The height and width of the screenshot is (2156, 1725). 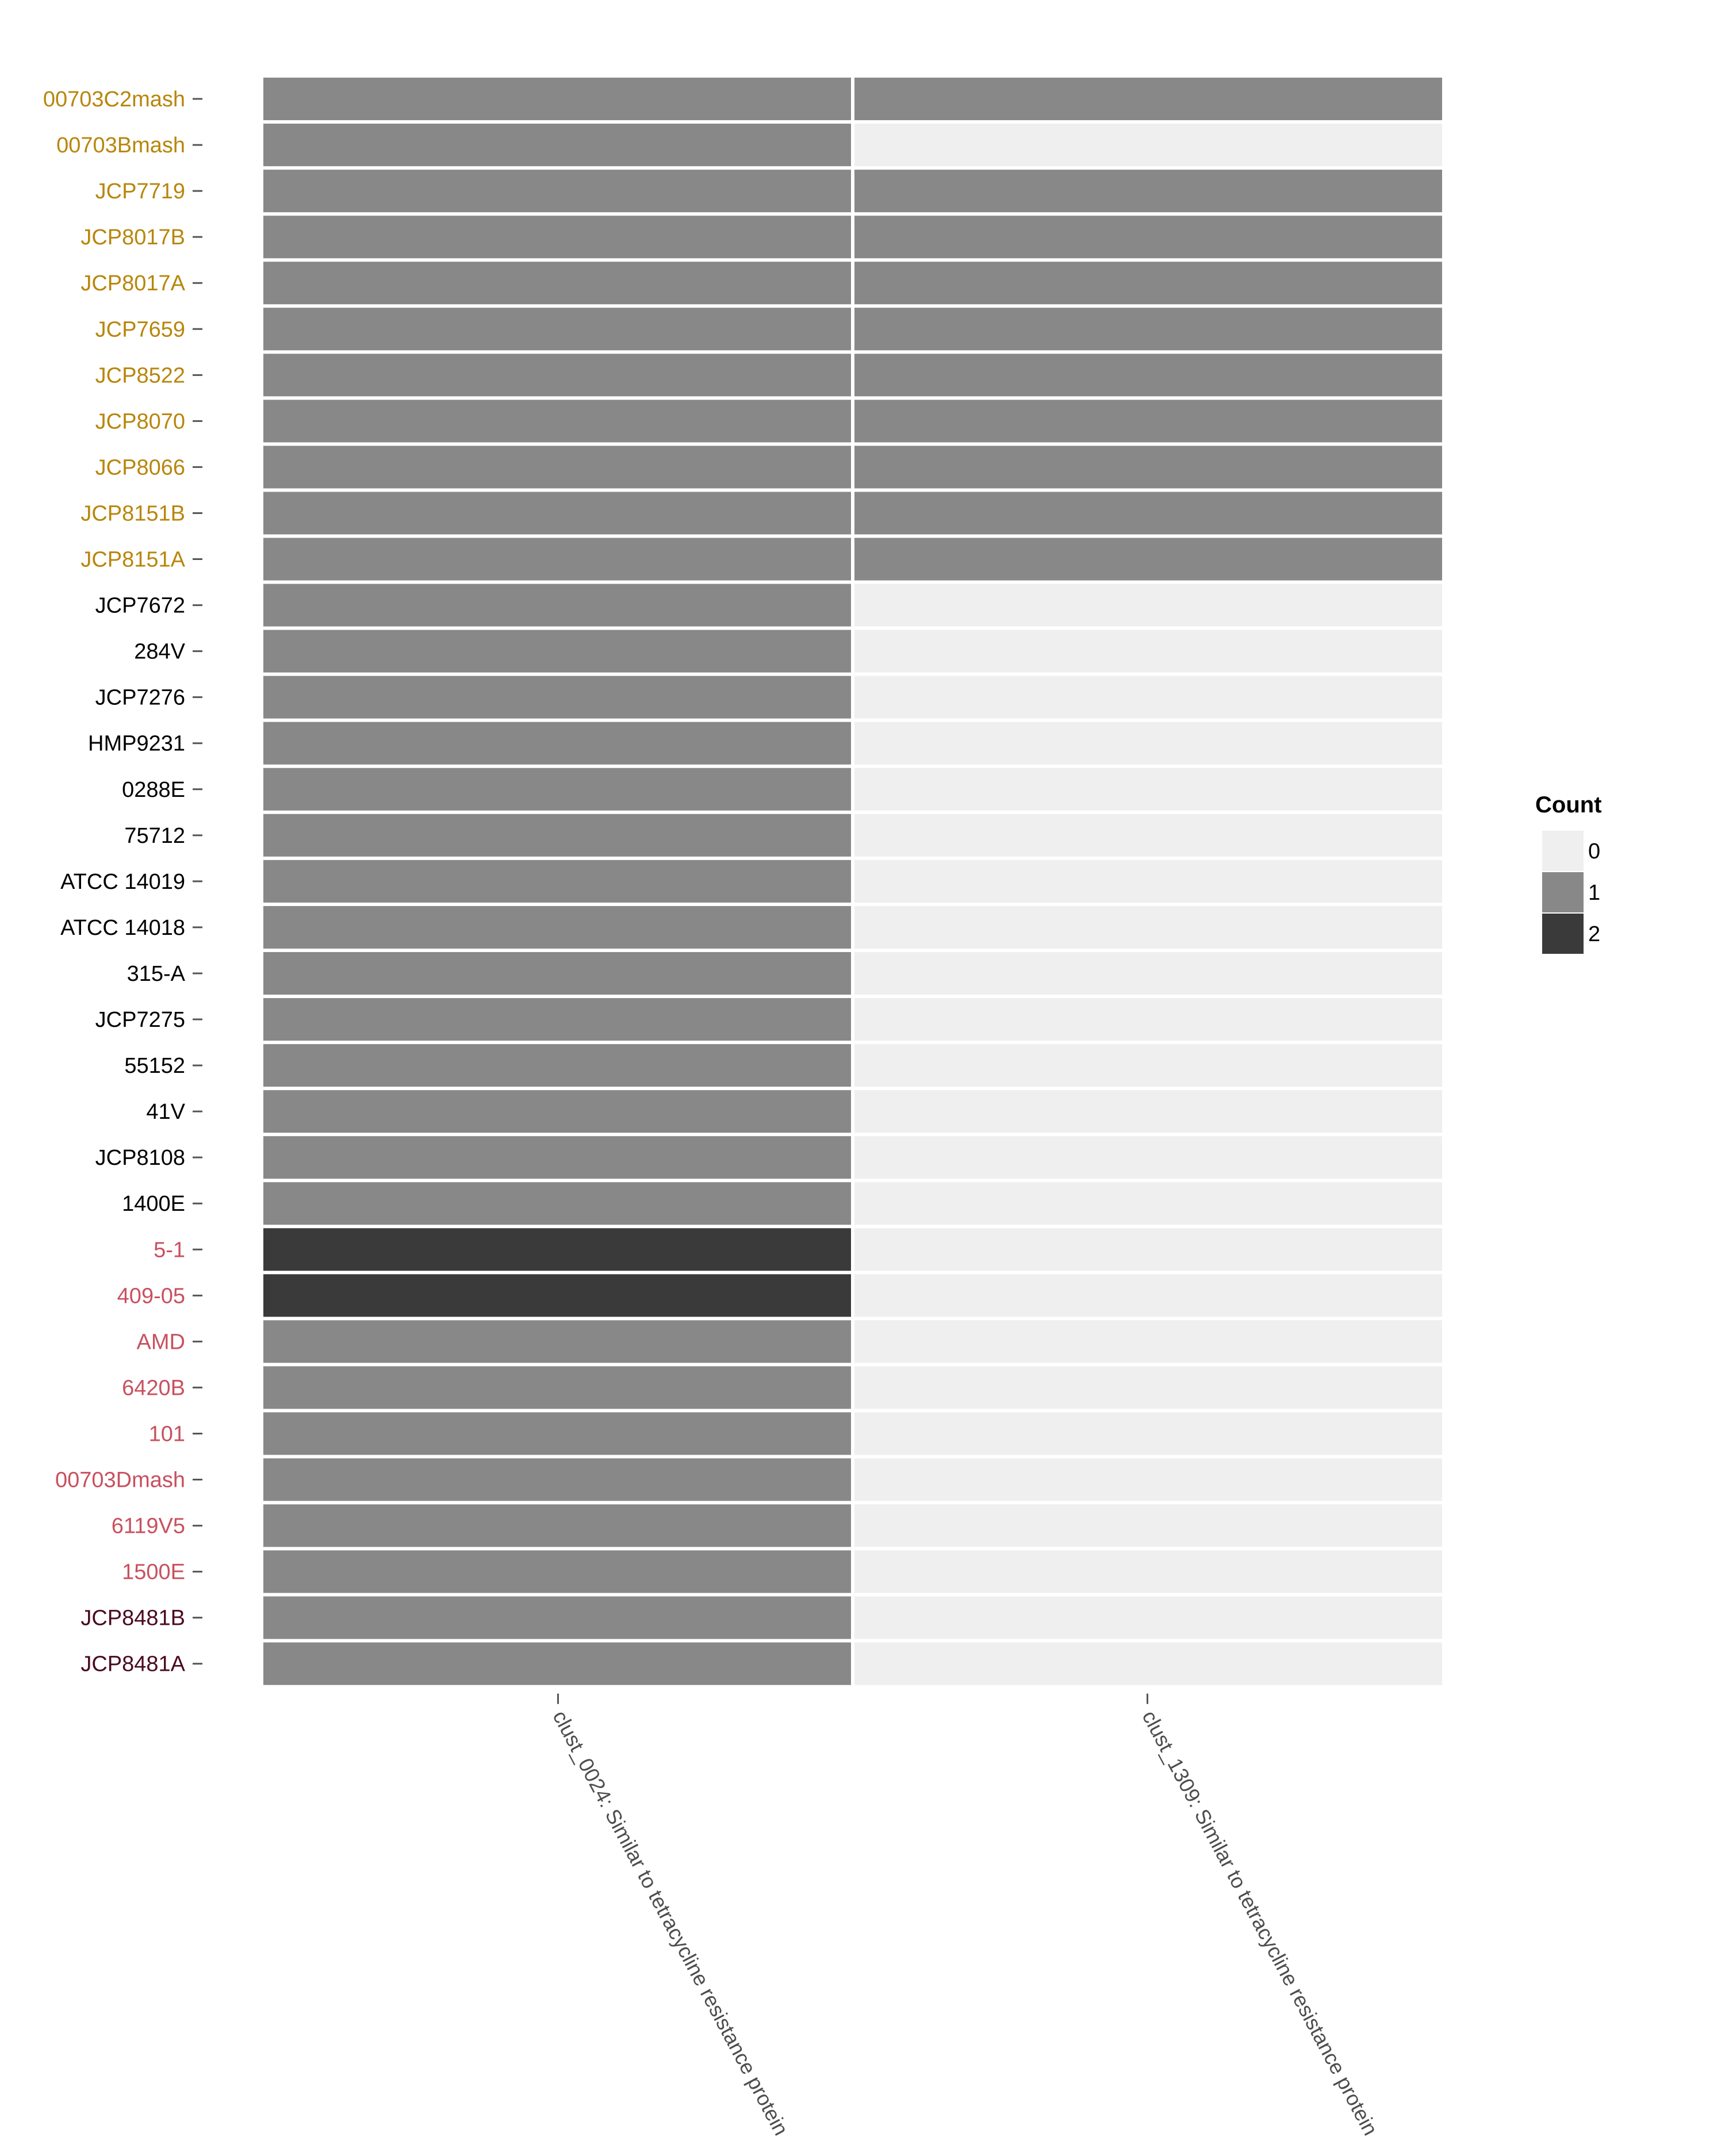 What do you see at coordinates (1594, 851) in the screenshot?
I see `legend-label: 0` at bounding box center [1594, 851].